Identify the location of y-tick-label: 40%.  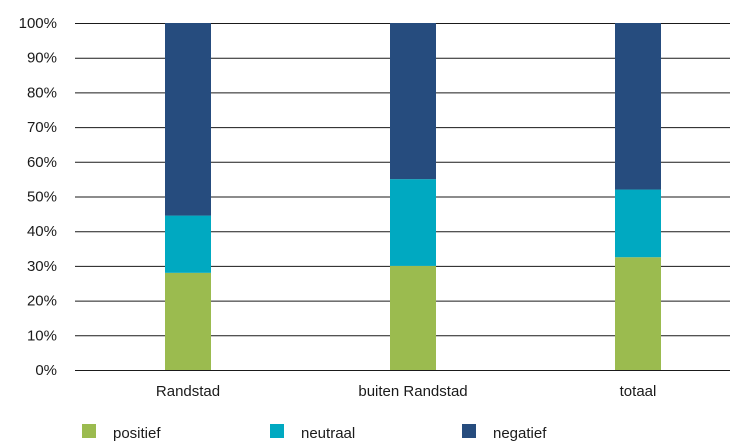
(42, 231).